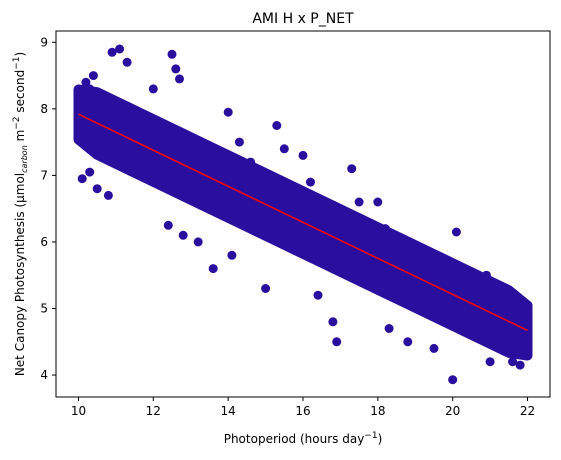 Image resolution: width=561 pixels, height=460 pixels. What do you see at coordinates (44, 175) in the screenshot?
I see `y-tick-label: 7` at bounding box center [44, 175].